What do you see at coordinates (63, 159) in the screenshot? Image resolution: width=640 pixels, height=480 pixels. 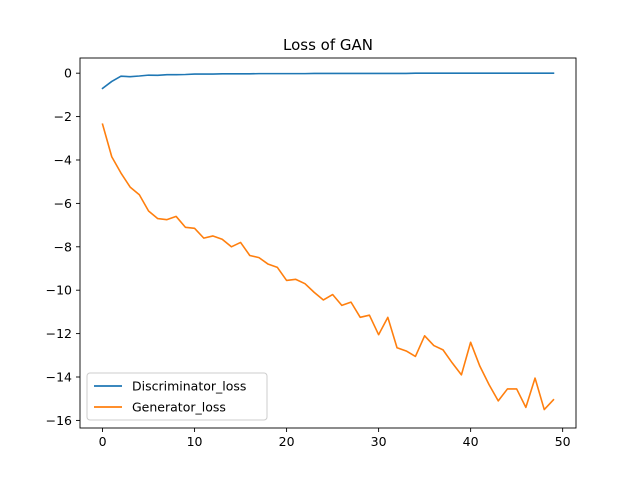 I see `y-tick-label: −4` at bounding box center [63, 159].